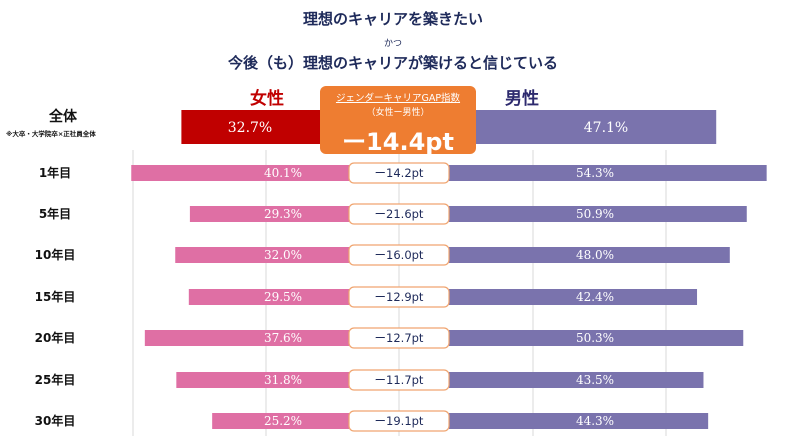  What do you see at coordinates (595, 255) in the screenshot?
I see `male-value-2: 48.0%` at bounding box center [595, 255].